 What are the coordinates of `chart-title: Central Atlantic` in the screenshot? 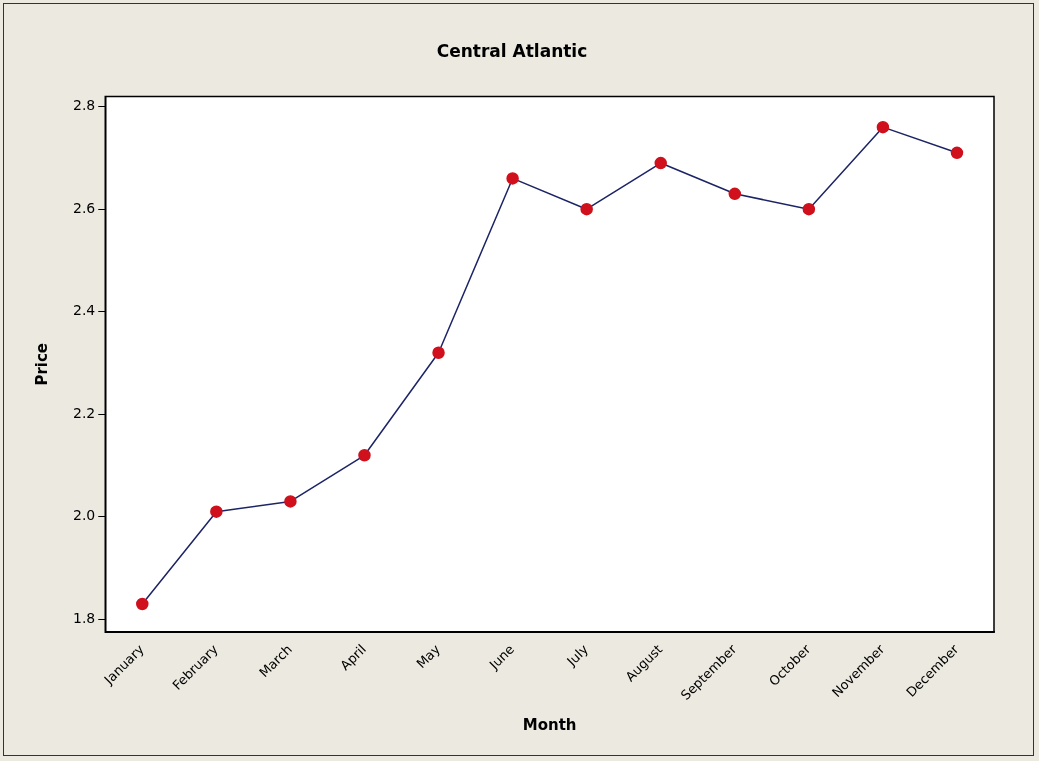 It's located at (512, 50).